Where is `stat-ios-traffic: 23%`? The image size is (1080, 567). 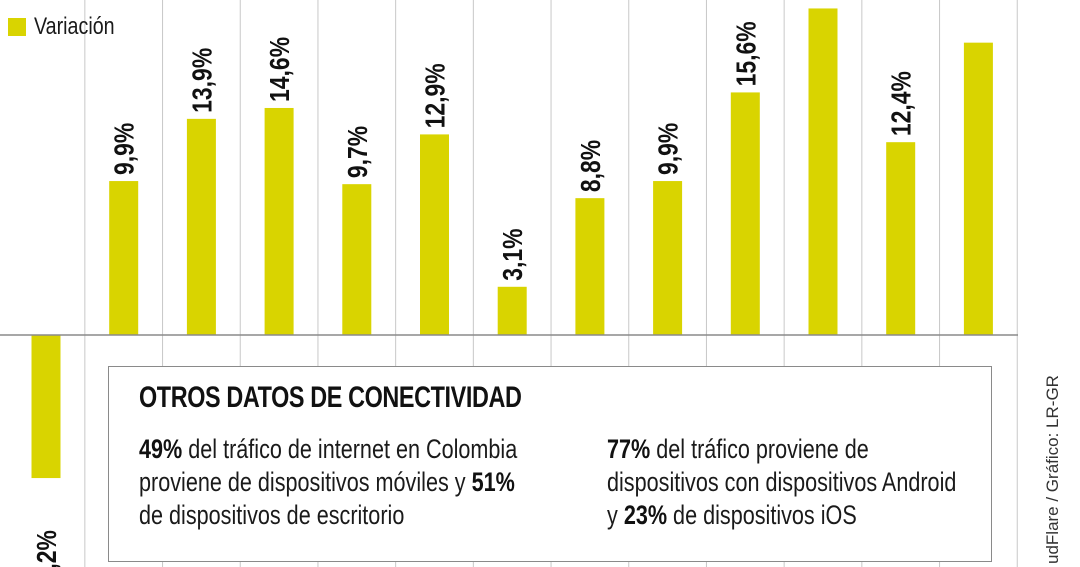 stat-ios-traffic: 23% is located at coordinates (645, 515).